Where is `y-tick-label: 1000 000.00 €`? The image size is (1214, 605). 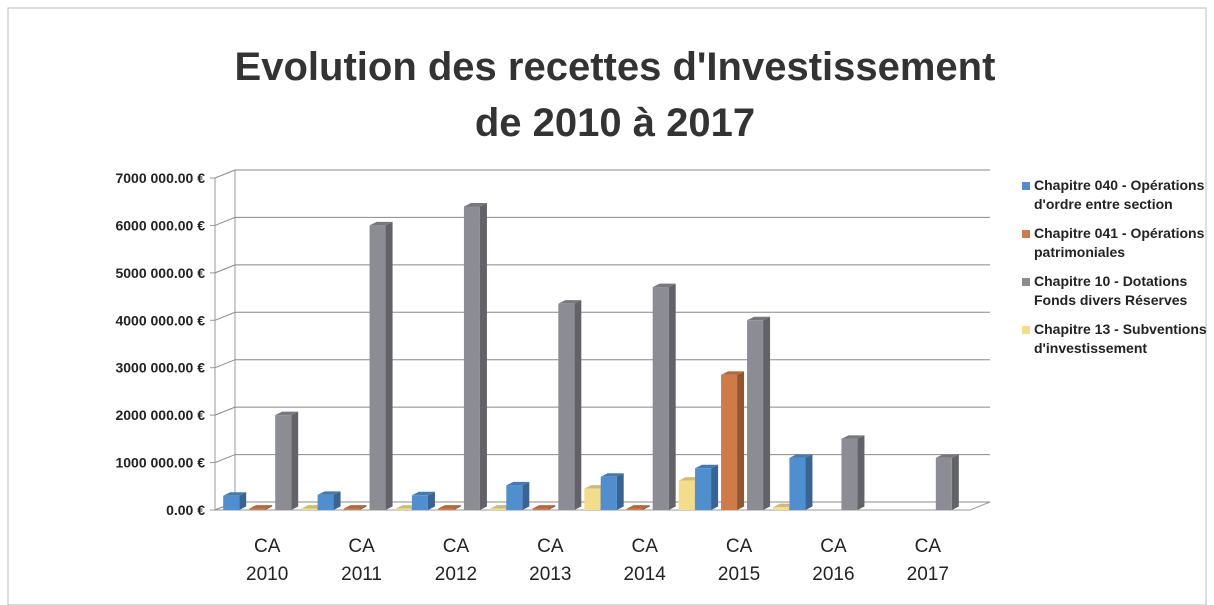 y-tick-label: 1000 000.00 € is located at coordinates (160, 463).